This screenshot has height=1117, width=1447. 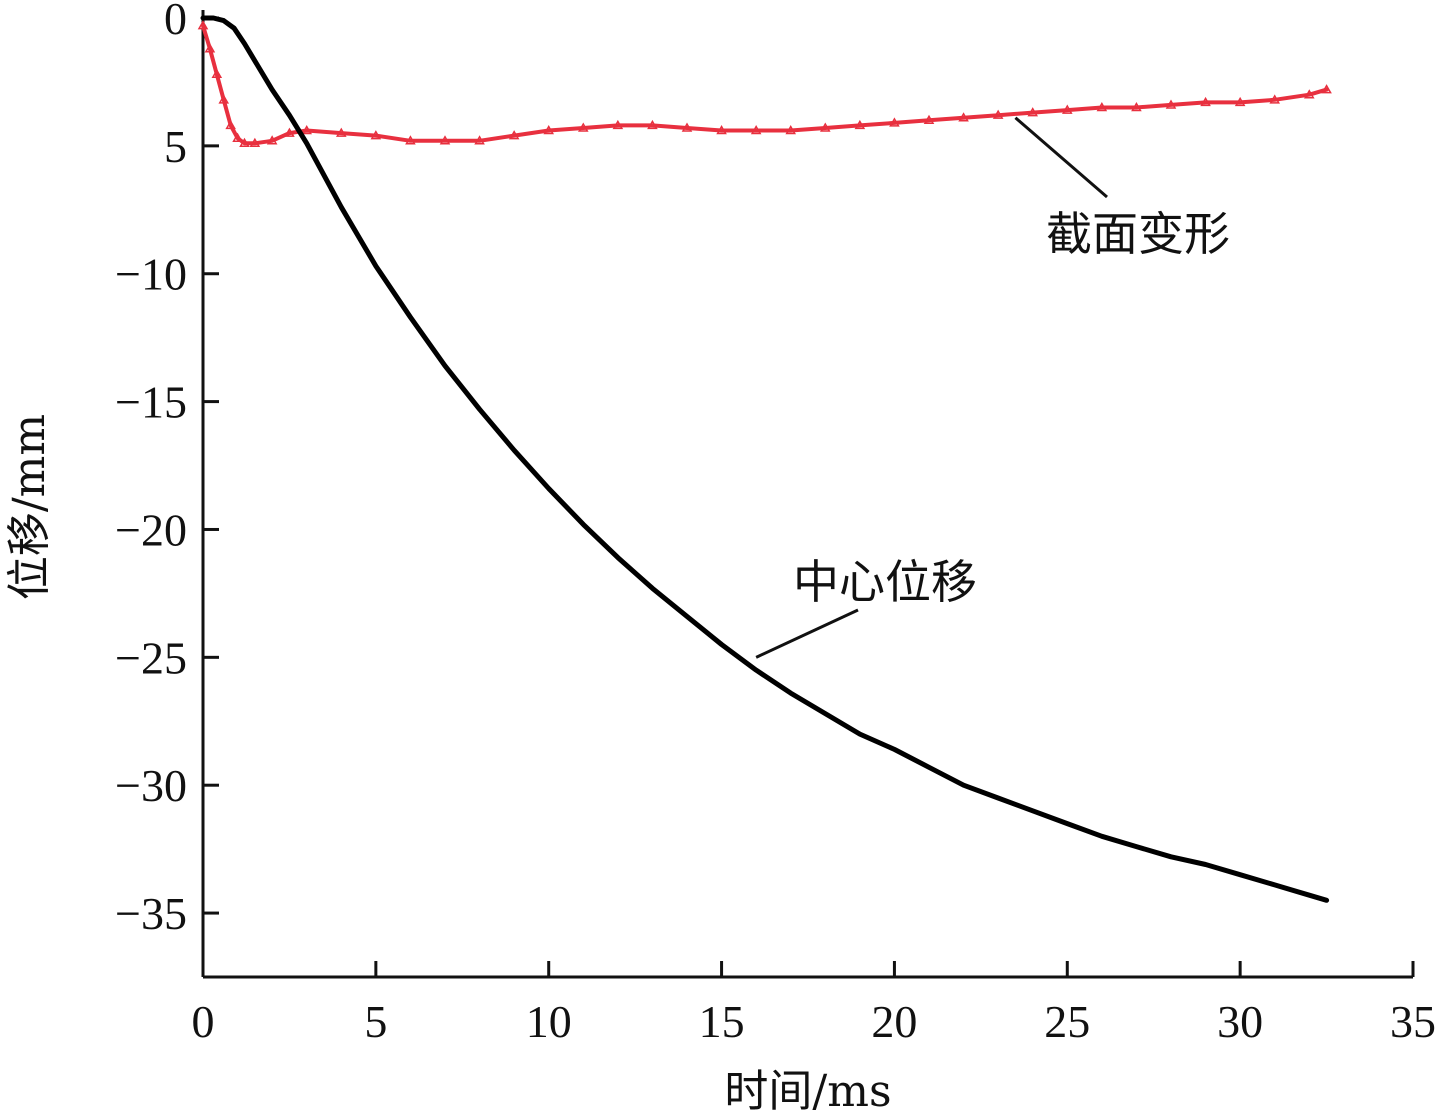 I want to click on x-tick-label: 35, so click(x=1413, y=1021).